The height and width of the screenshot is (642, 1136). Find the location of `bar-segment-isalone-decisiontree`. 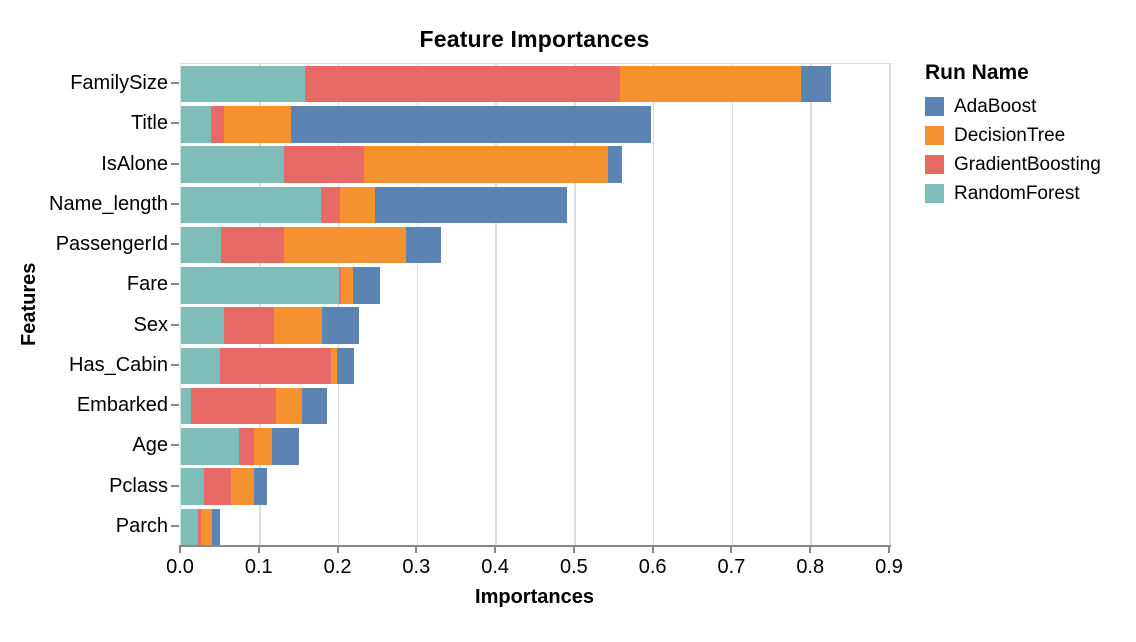

bar-segment-isalone-decisiontree is located at coordinates (485, 164).